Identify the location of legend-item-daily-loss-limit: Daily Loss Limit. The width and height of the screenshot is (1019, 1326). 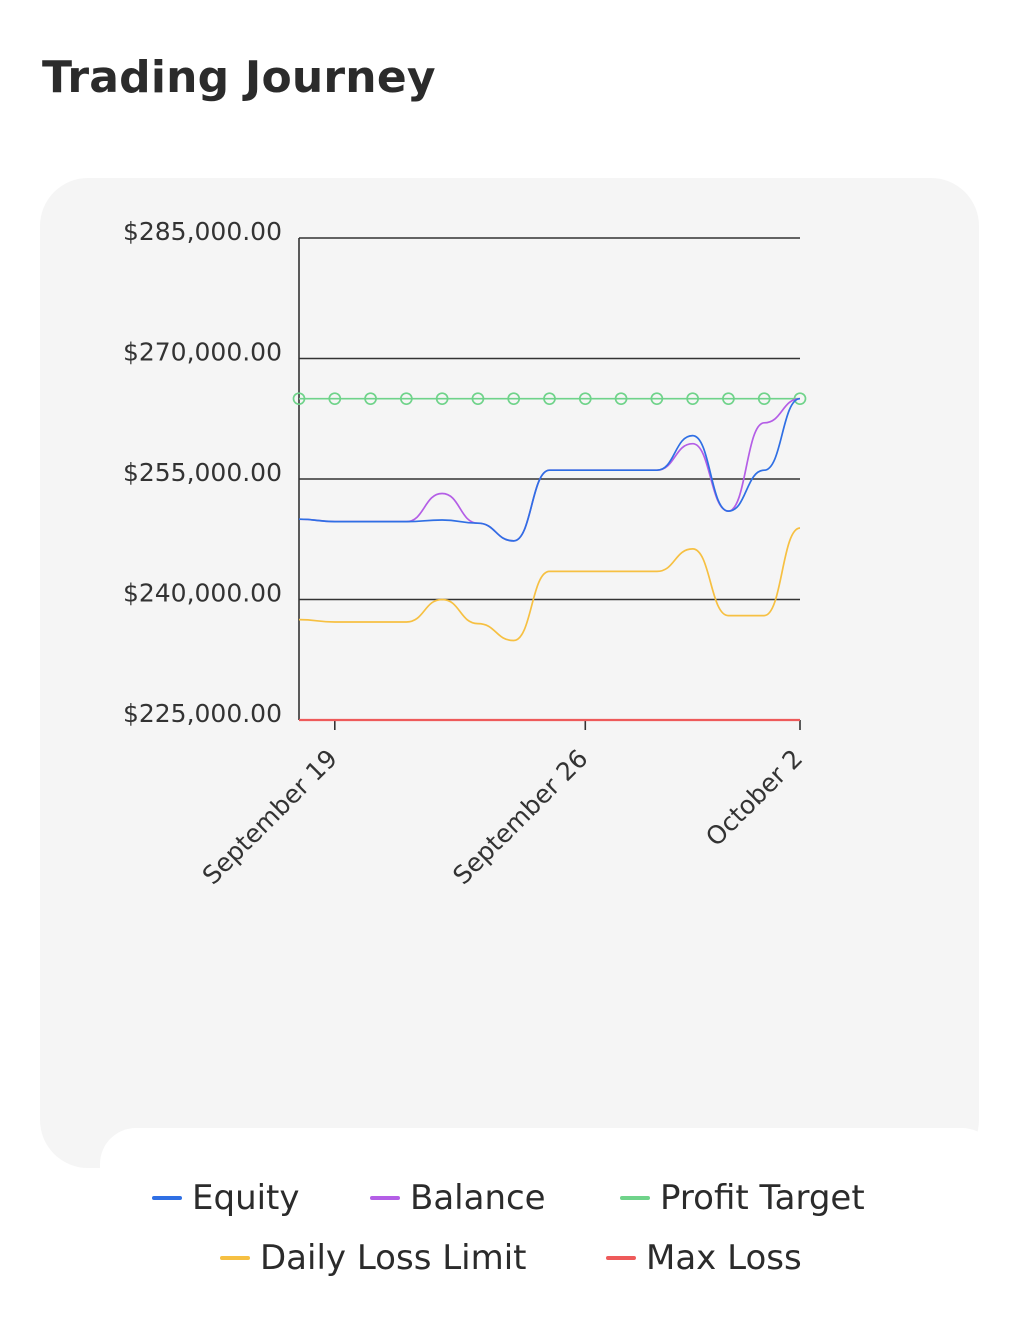
(373, 1258).